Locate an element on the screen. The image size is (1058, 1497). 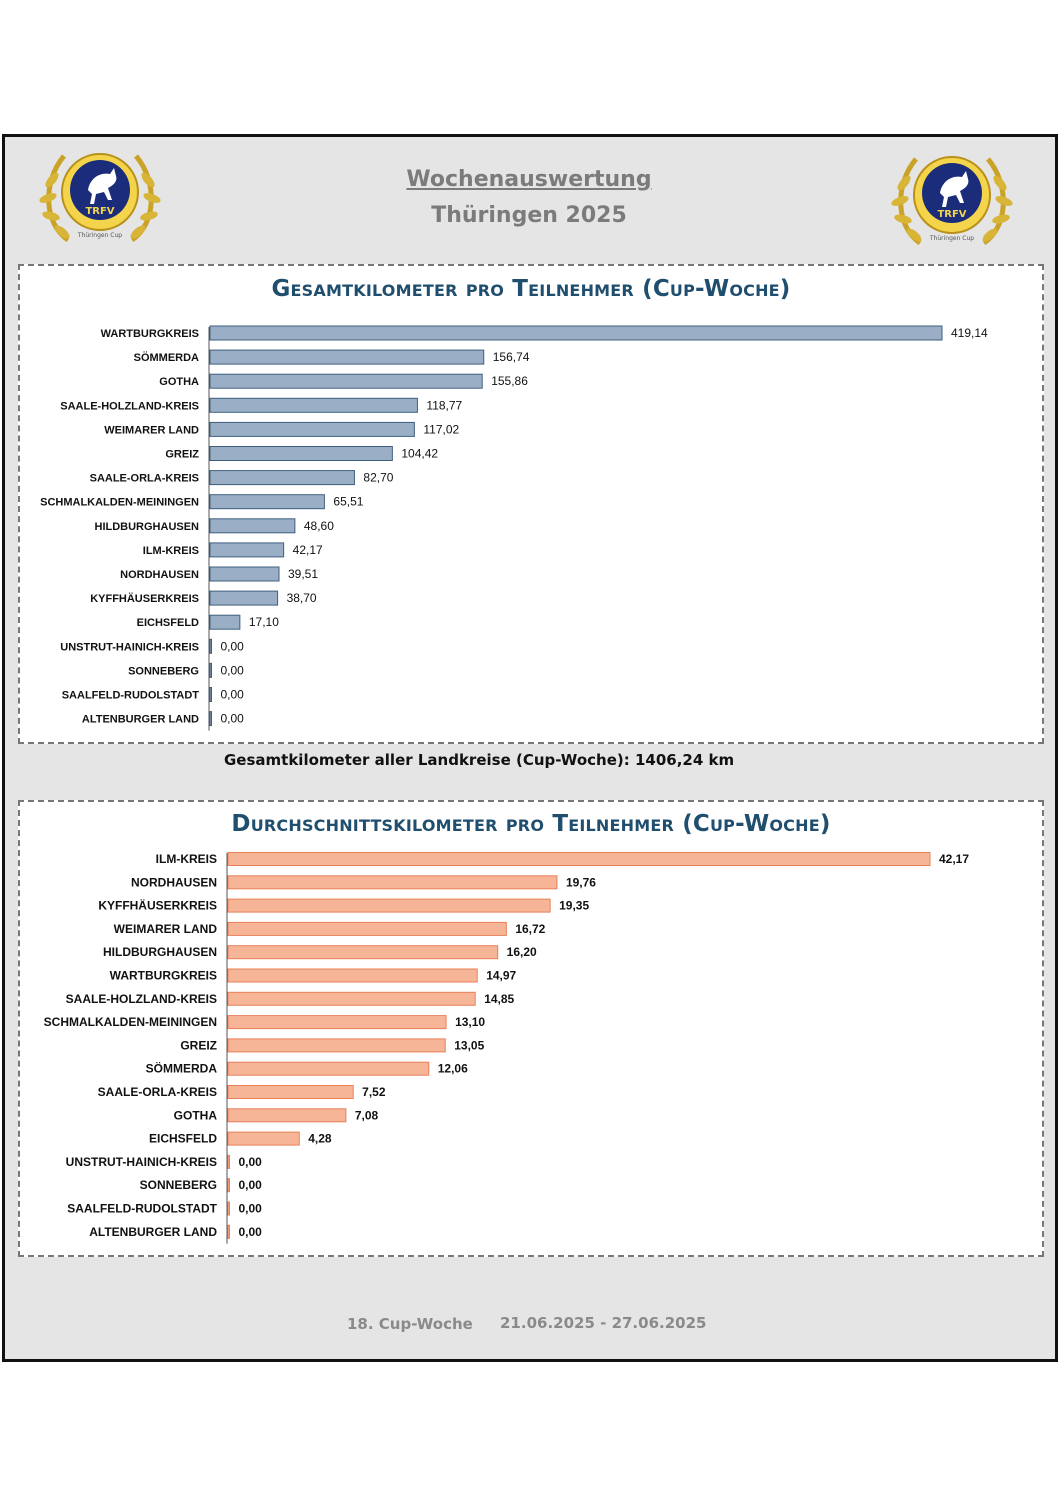
logo-text-top: TRFV is located at coordinates (951, 214).